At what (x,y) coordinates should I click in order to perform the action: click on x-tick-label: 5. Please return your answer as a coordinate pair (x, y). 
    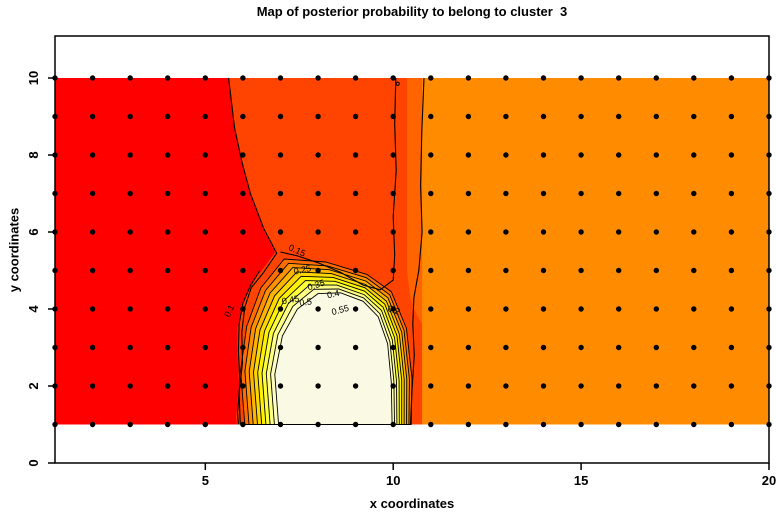
    Looking at the image, I should click on (205, 480).